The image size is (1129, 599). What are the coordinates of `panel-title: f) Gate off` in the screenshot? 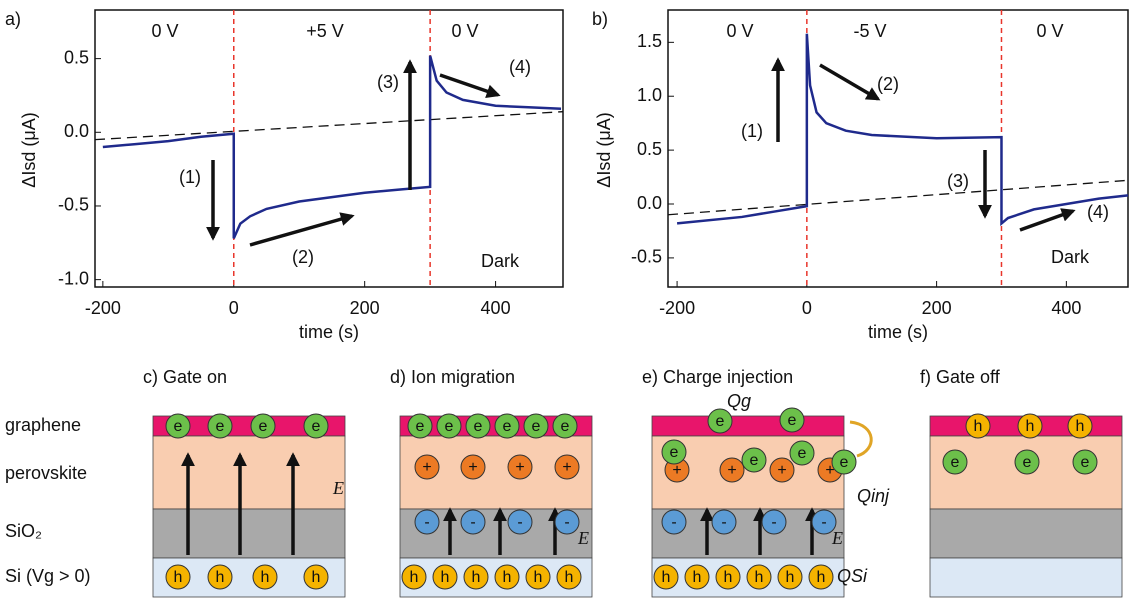 It's located at (960, 377).